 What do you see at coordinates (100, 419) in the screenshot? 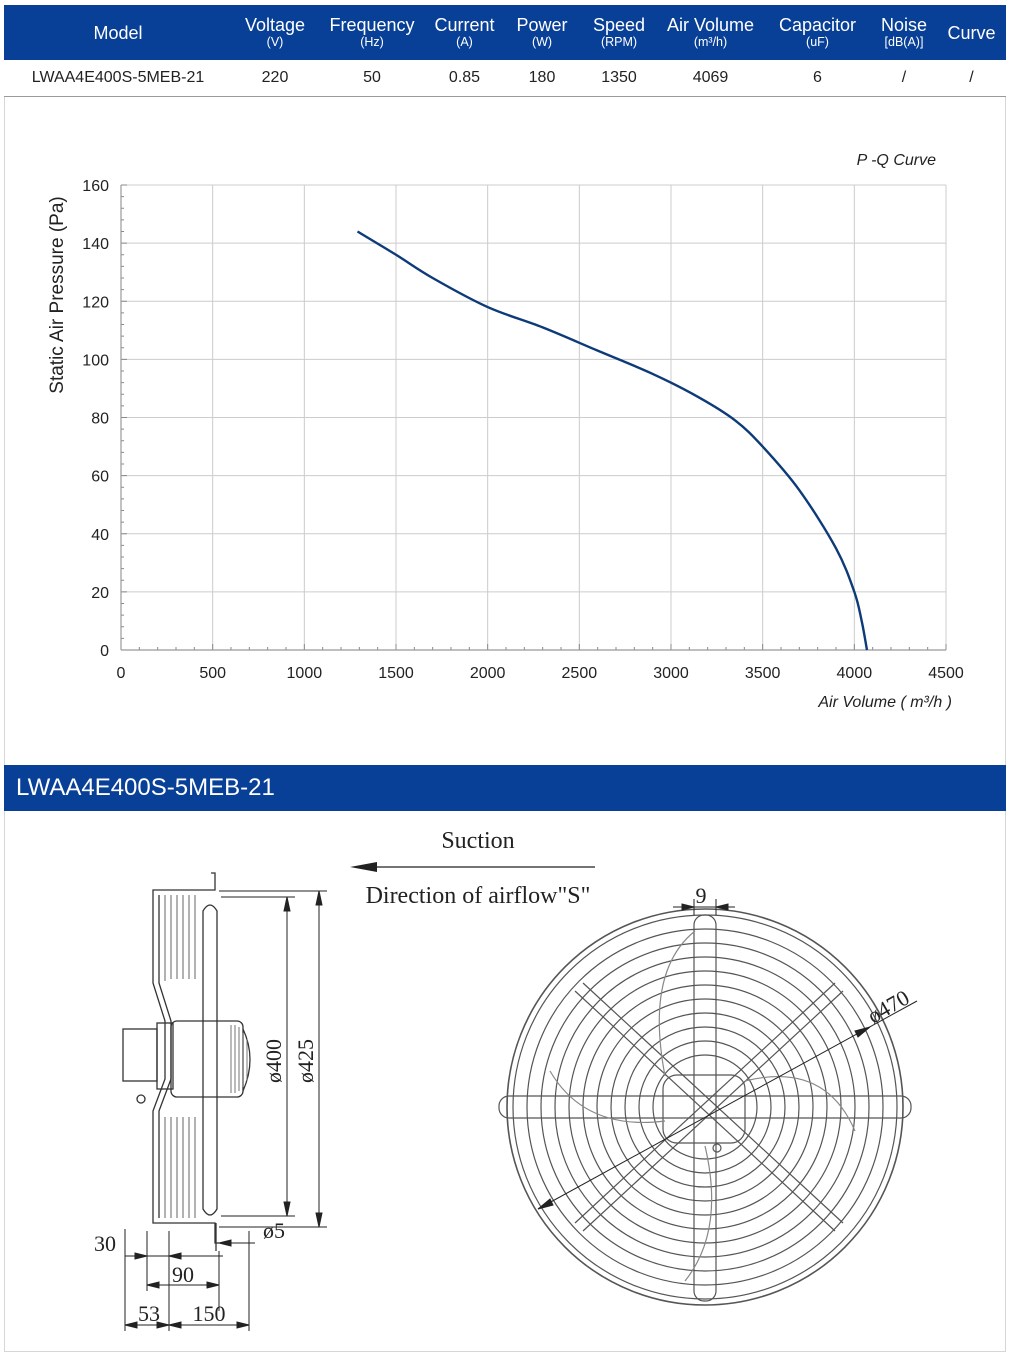
I see `y-tick-label: 80` at bounding box center [100, 419].